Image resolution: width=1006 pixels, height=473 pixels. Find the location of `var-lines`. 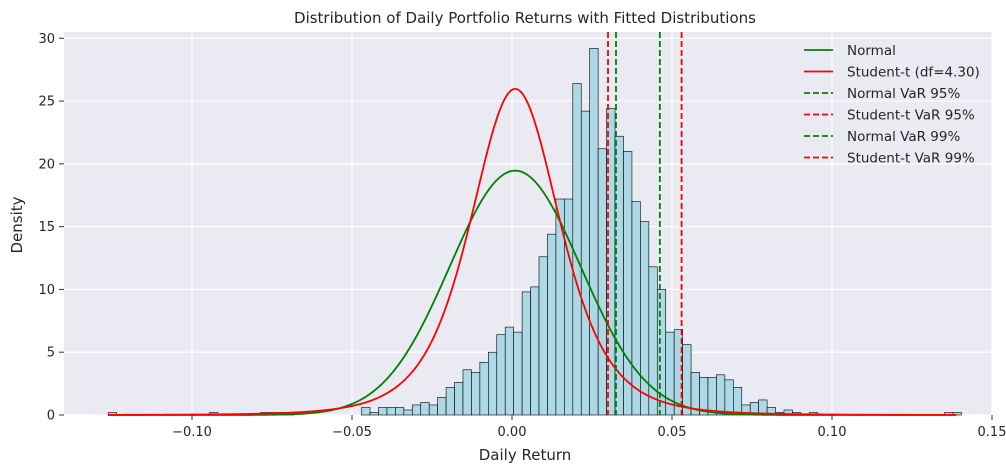

var-lines is located at coordinates (645, 223).